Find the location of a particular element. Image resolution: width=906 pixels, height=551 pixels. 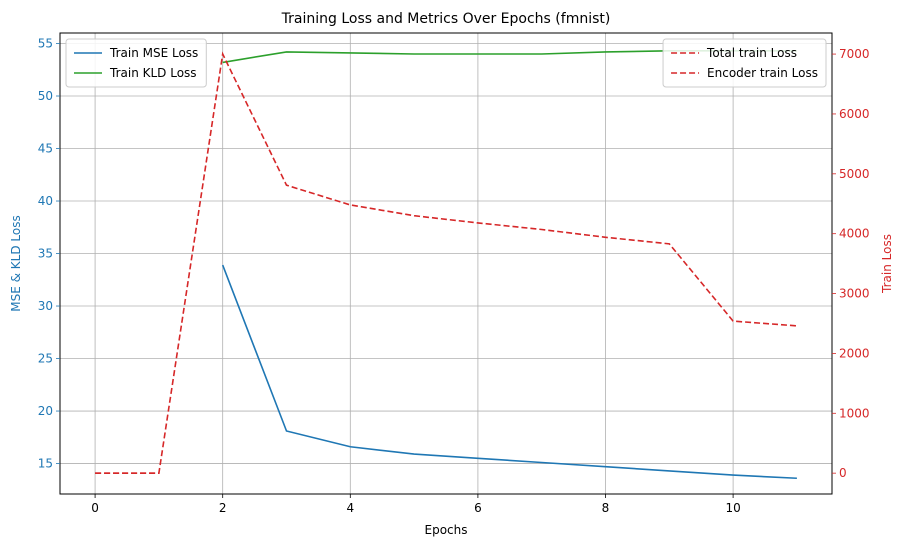

legend-label: Total train Loss is located at coordinates (751, 53).